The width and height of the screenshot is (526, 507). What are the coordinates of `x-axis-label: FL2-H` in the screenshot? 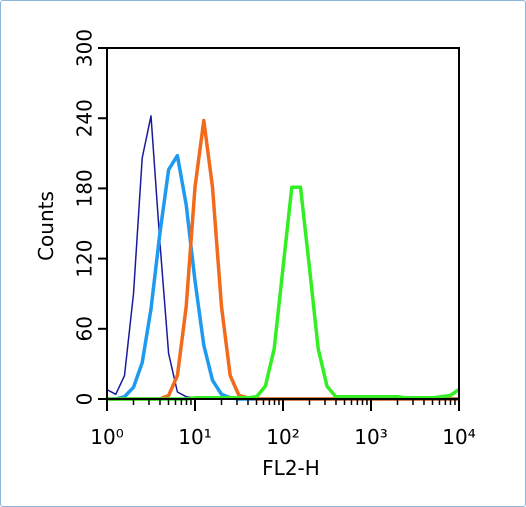 It's located at (291, 468).